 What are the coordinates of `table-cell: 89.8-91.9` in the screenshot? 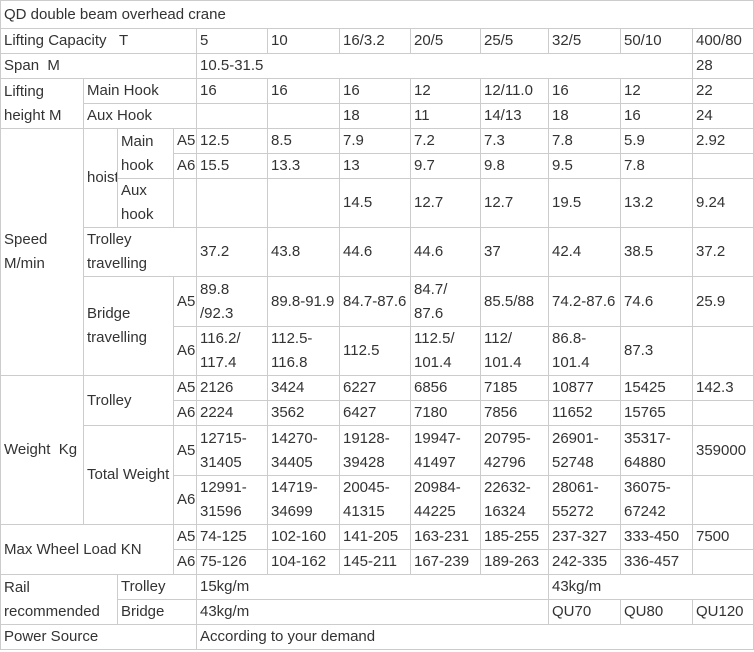 It's located at (303, 301).